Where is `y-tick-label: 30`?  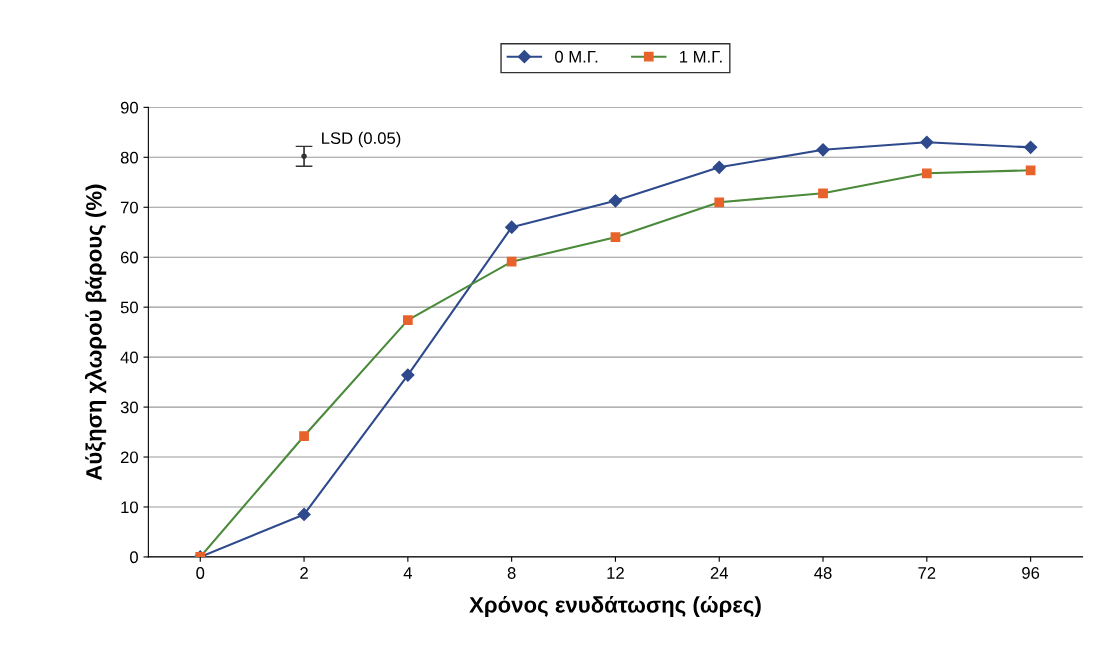
y-tick-label: 30 is located at coordinates (129, 407).